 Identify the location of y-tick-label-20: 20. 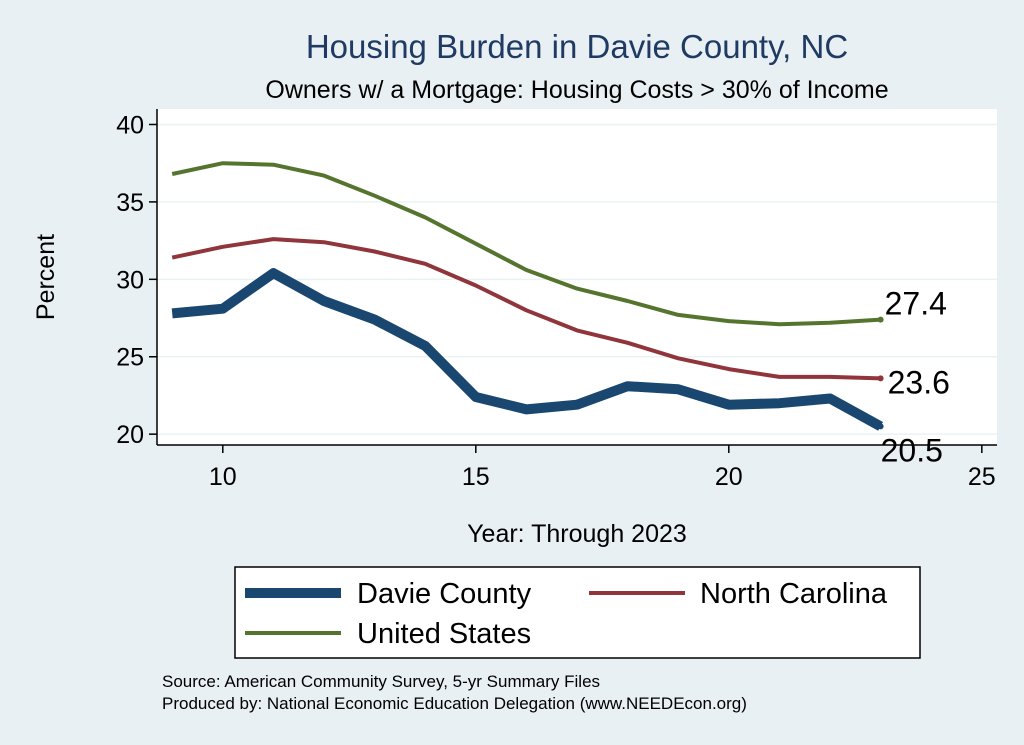
(130, 435).